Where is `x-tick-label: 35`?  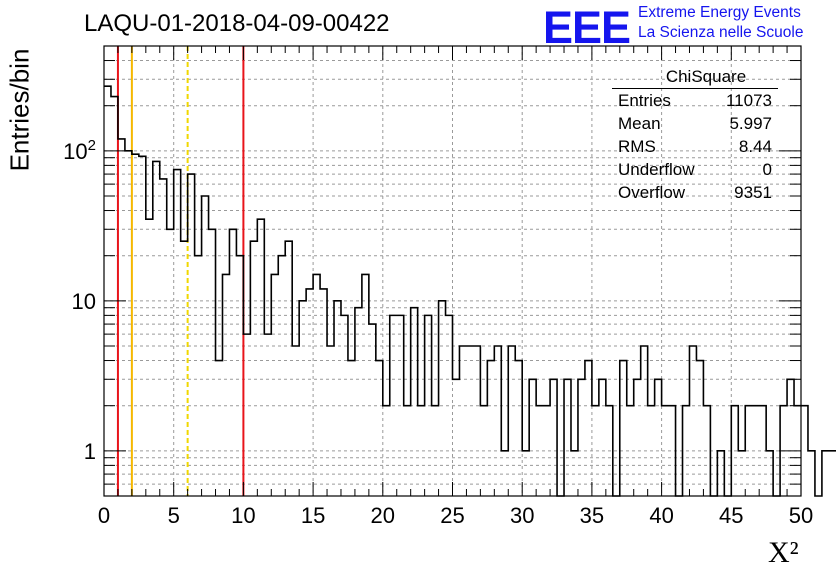
x-tick-label: 35 is located at coordinates (592, 515).